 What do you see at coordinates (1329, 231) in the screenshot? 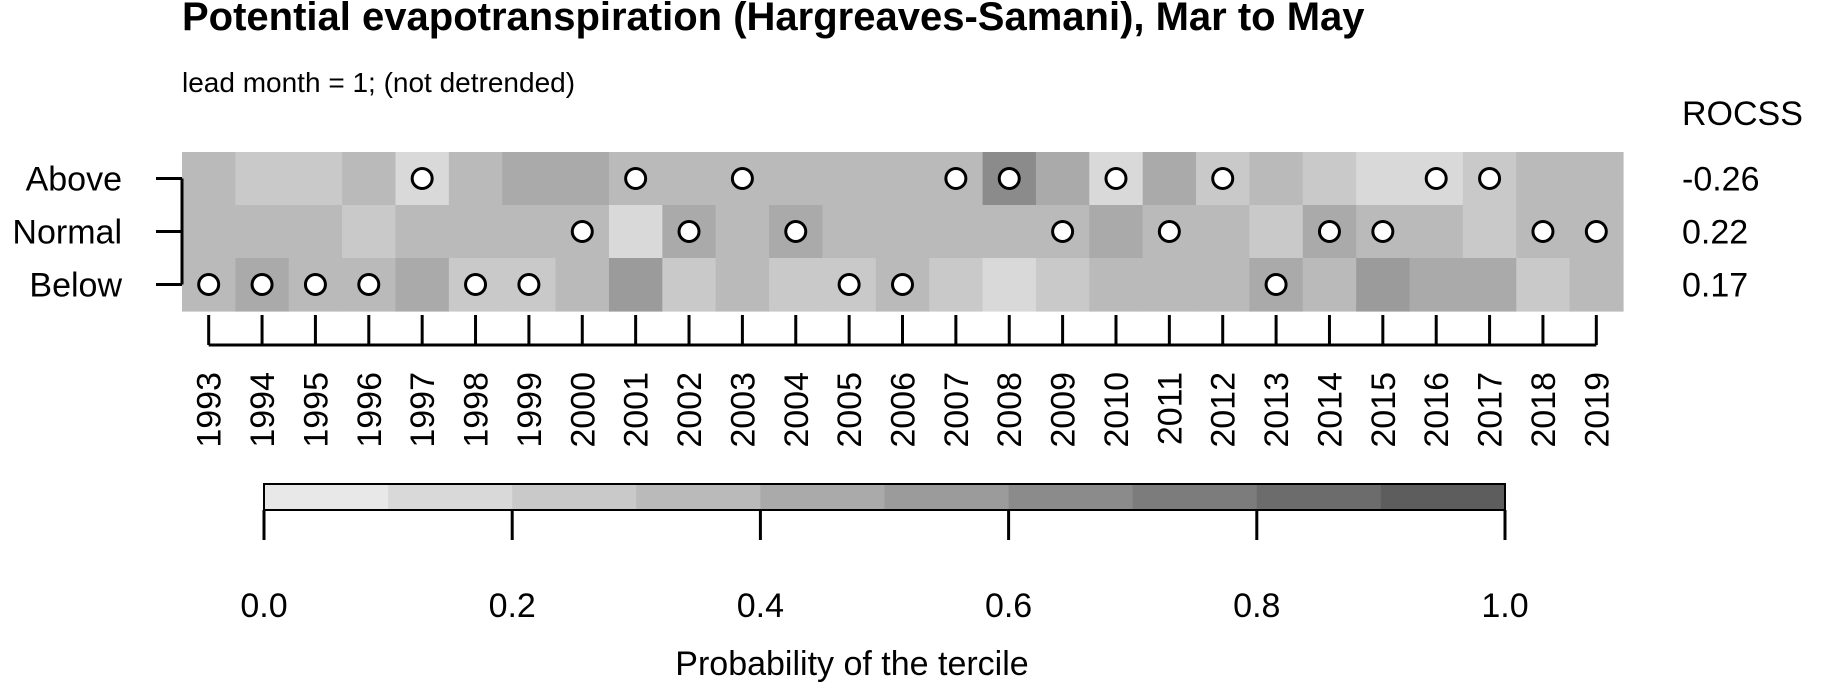
I see `observed-marker-2014` at bounding box center [1329, 231].